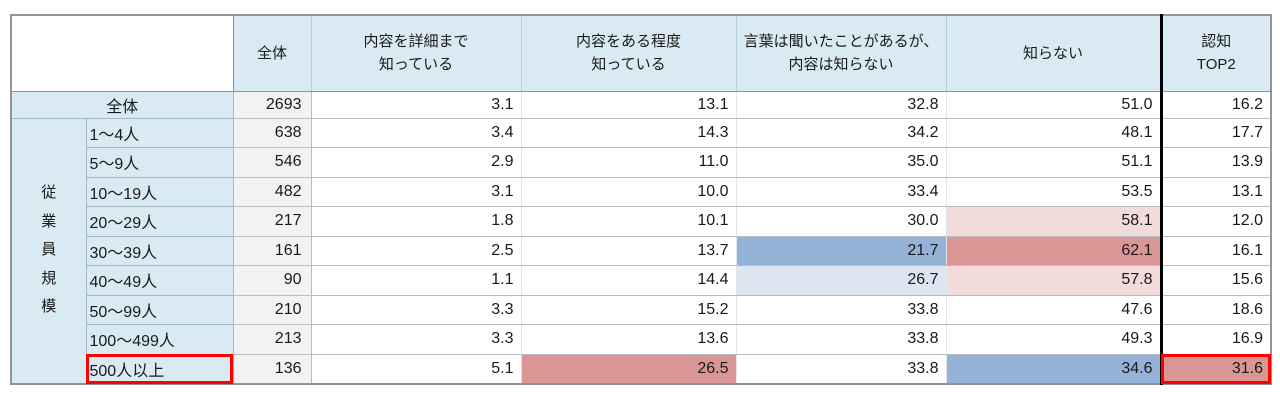  What do you see at coordinates (1053, 53) in the screenshot?
I see `col-header-dont-know: 知らない` at bounding box center [1053, 53].